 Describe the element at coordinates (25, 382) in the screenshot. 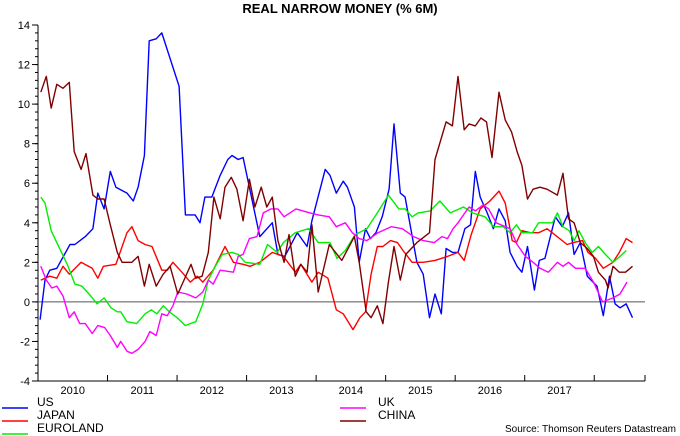

I see `y-tick-label: -4` at that location.